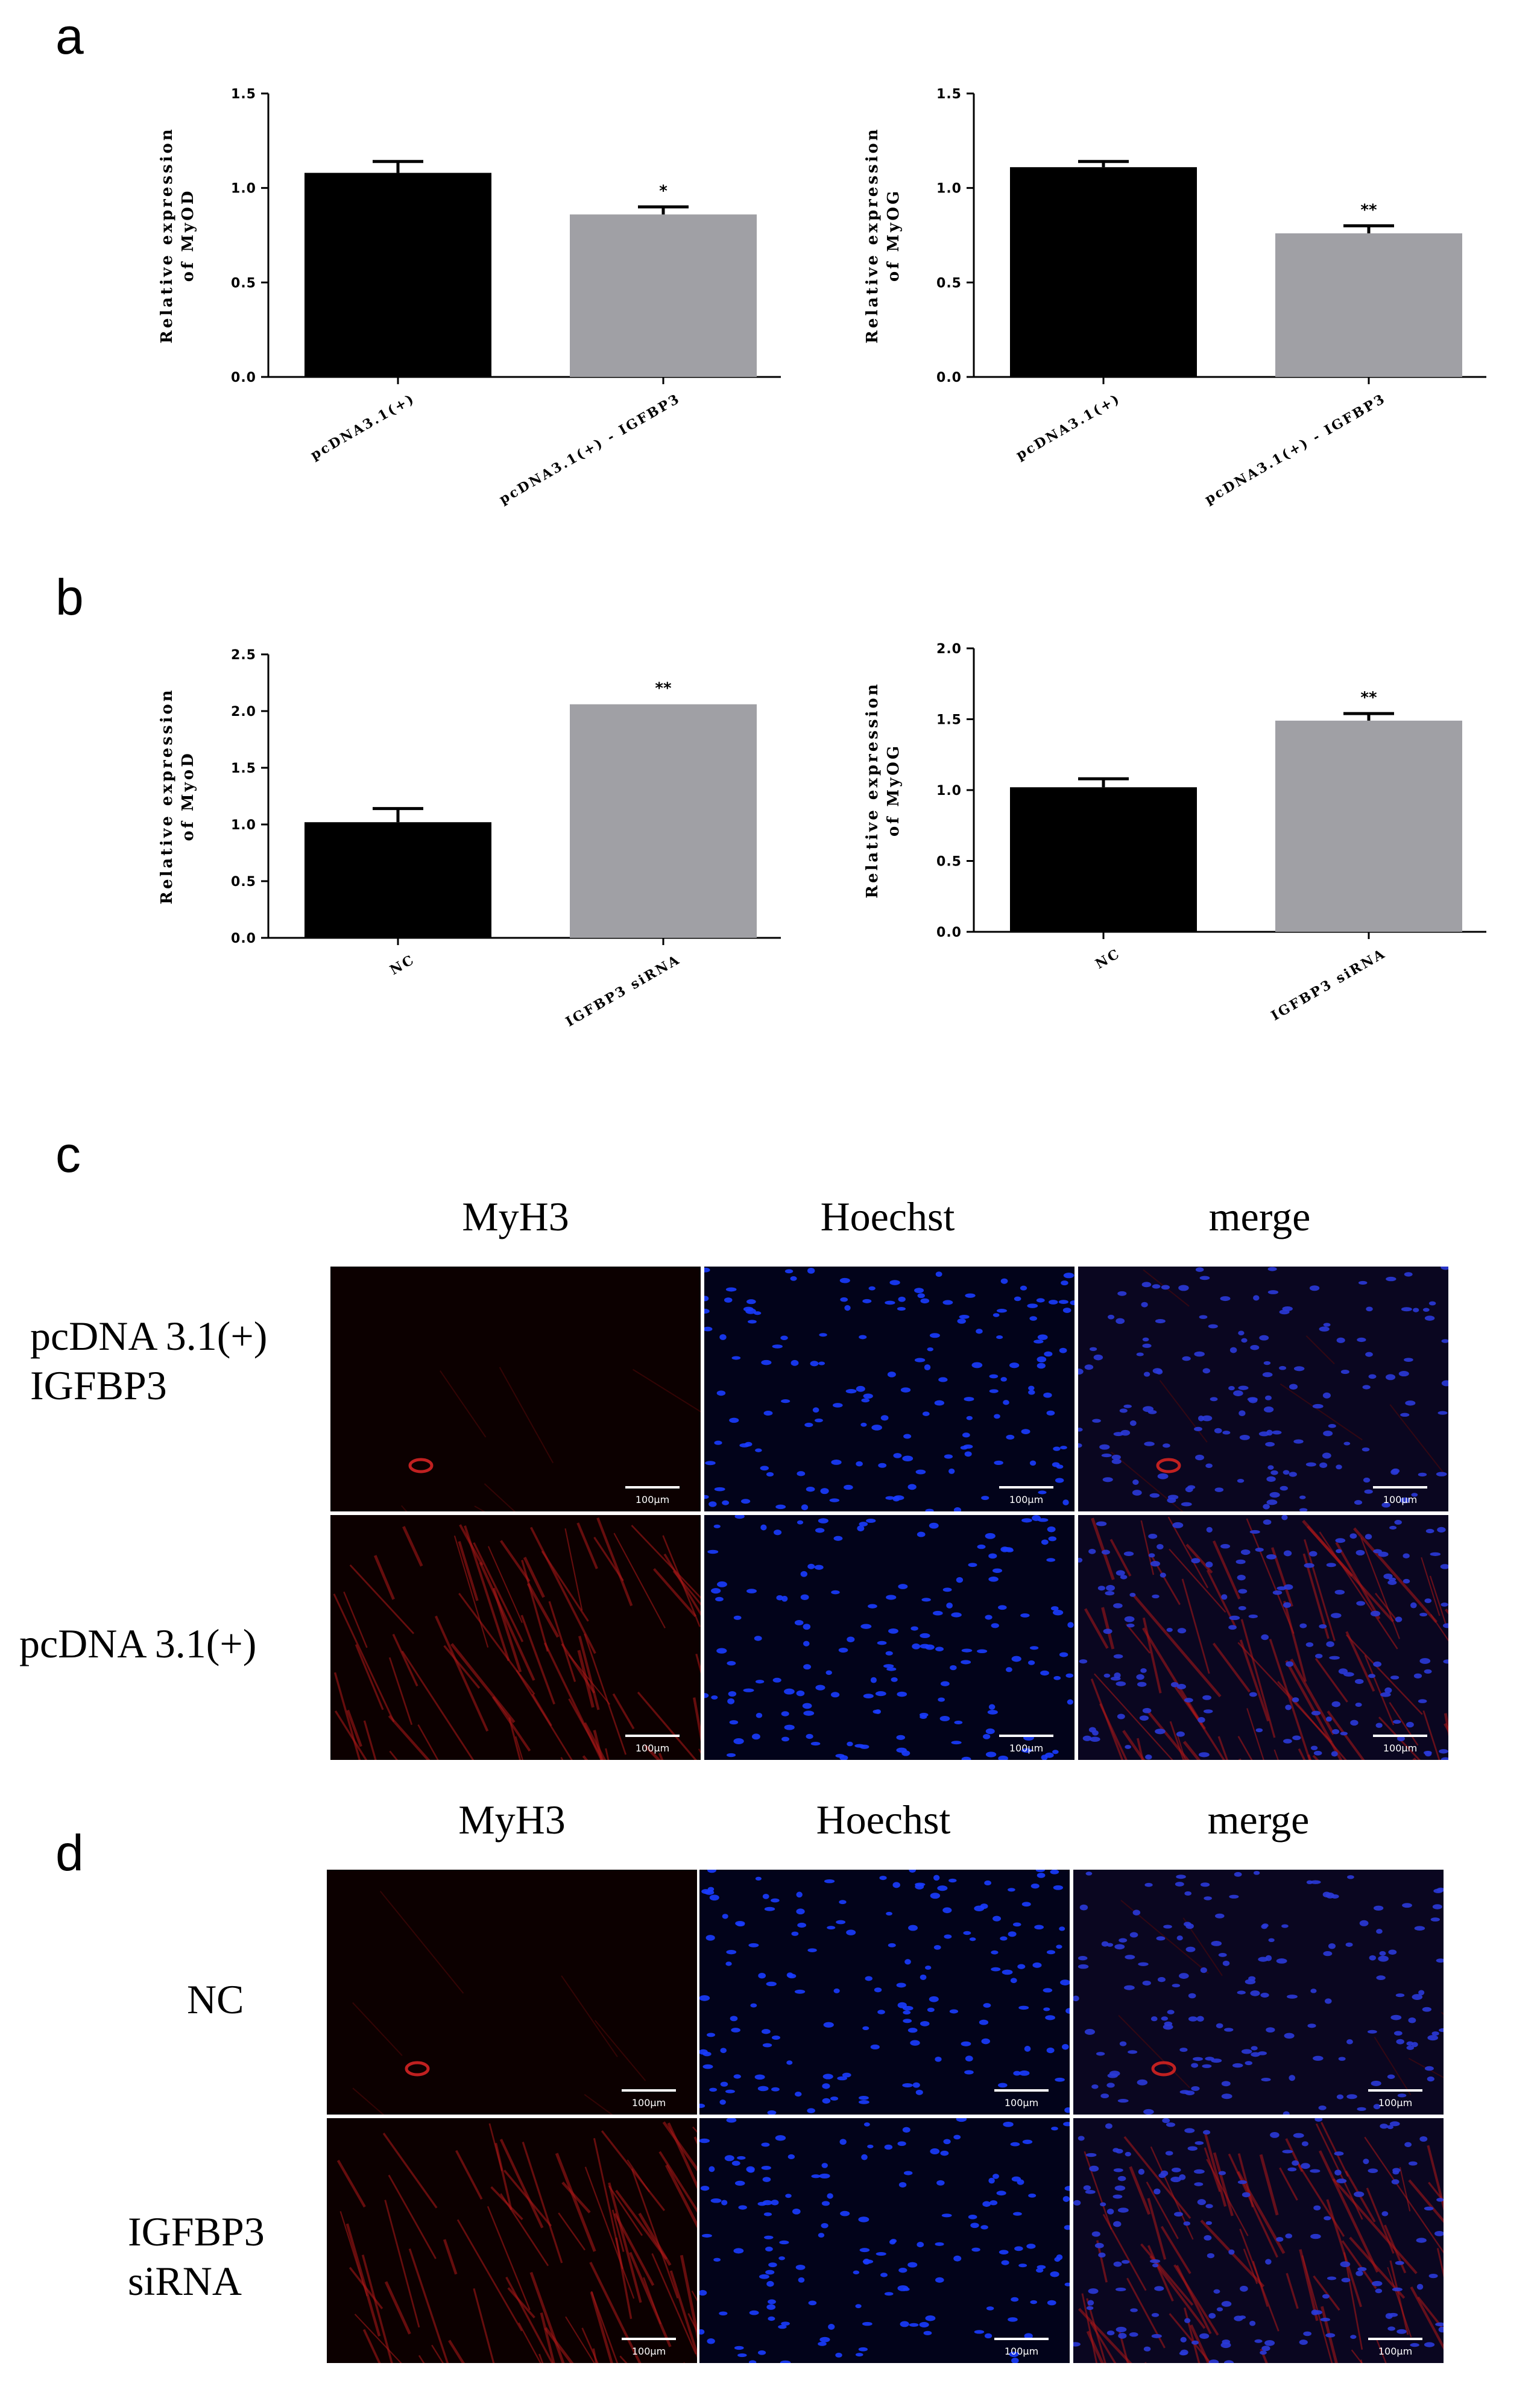  What do you see at coordinates (664, 689) in the screenshot?
I see `significance-marker: **` at bounding box center [664, 689].